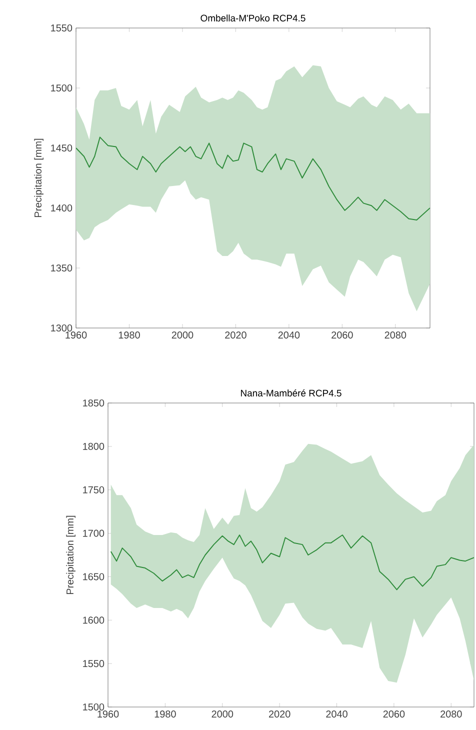 The height and width of the screenshot is (730, 476). What do you see at coordinates (93, 533) in the screenshot?
I see `y-tick-label: 1700` at bounding box center [93, 533].